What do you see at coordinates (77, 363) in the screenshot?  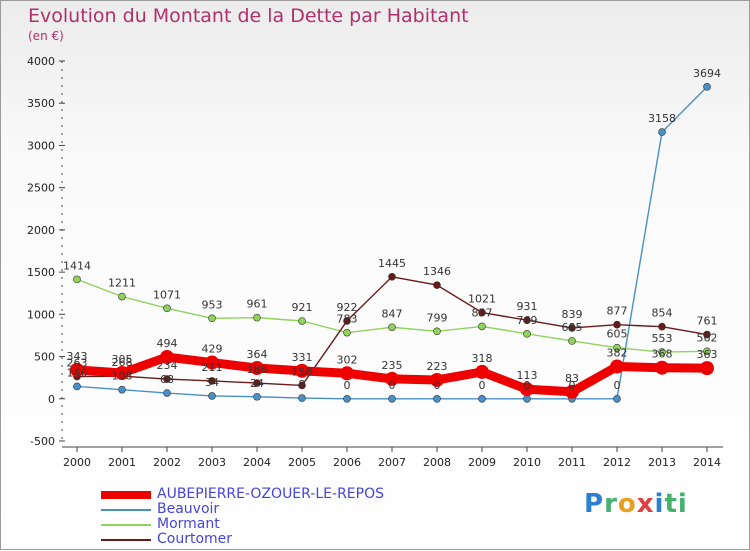 I see `data-label: 263` at bounding box center [77, 363].